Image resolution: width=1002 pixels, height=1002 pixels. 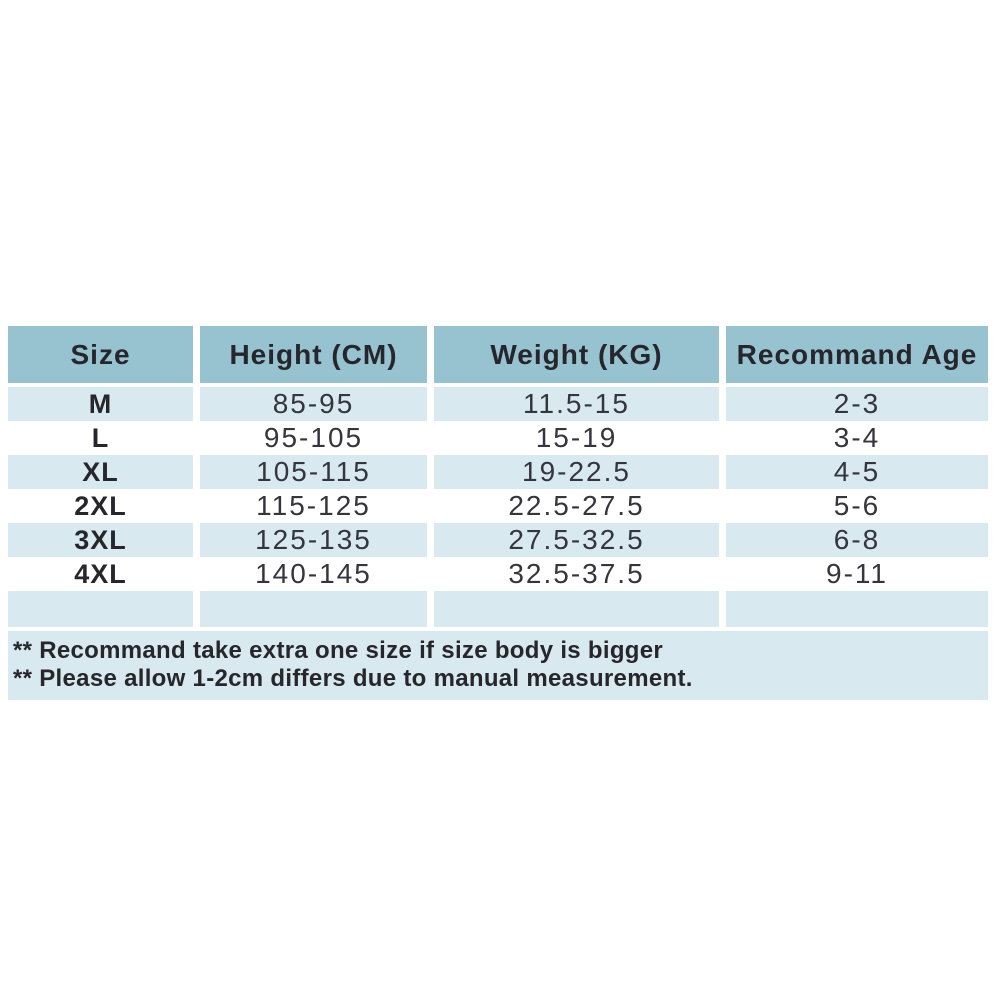 What do you see at coordinates (100, 404) in the screenshot?
I see `table-cell: M` at bounding box center [100, 404].